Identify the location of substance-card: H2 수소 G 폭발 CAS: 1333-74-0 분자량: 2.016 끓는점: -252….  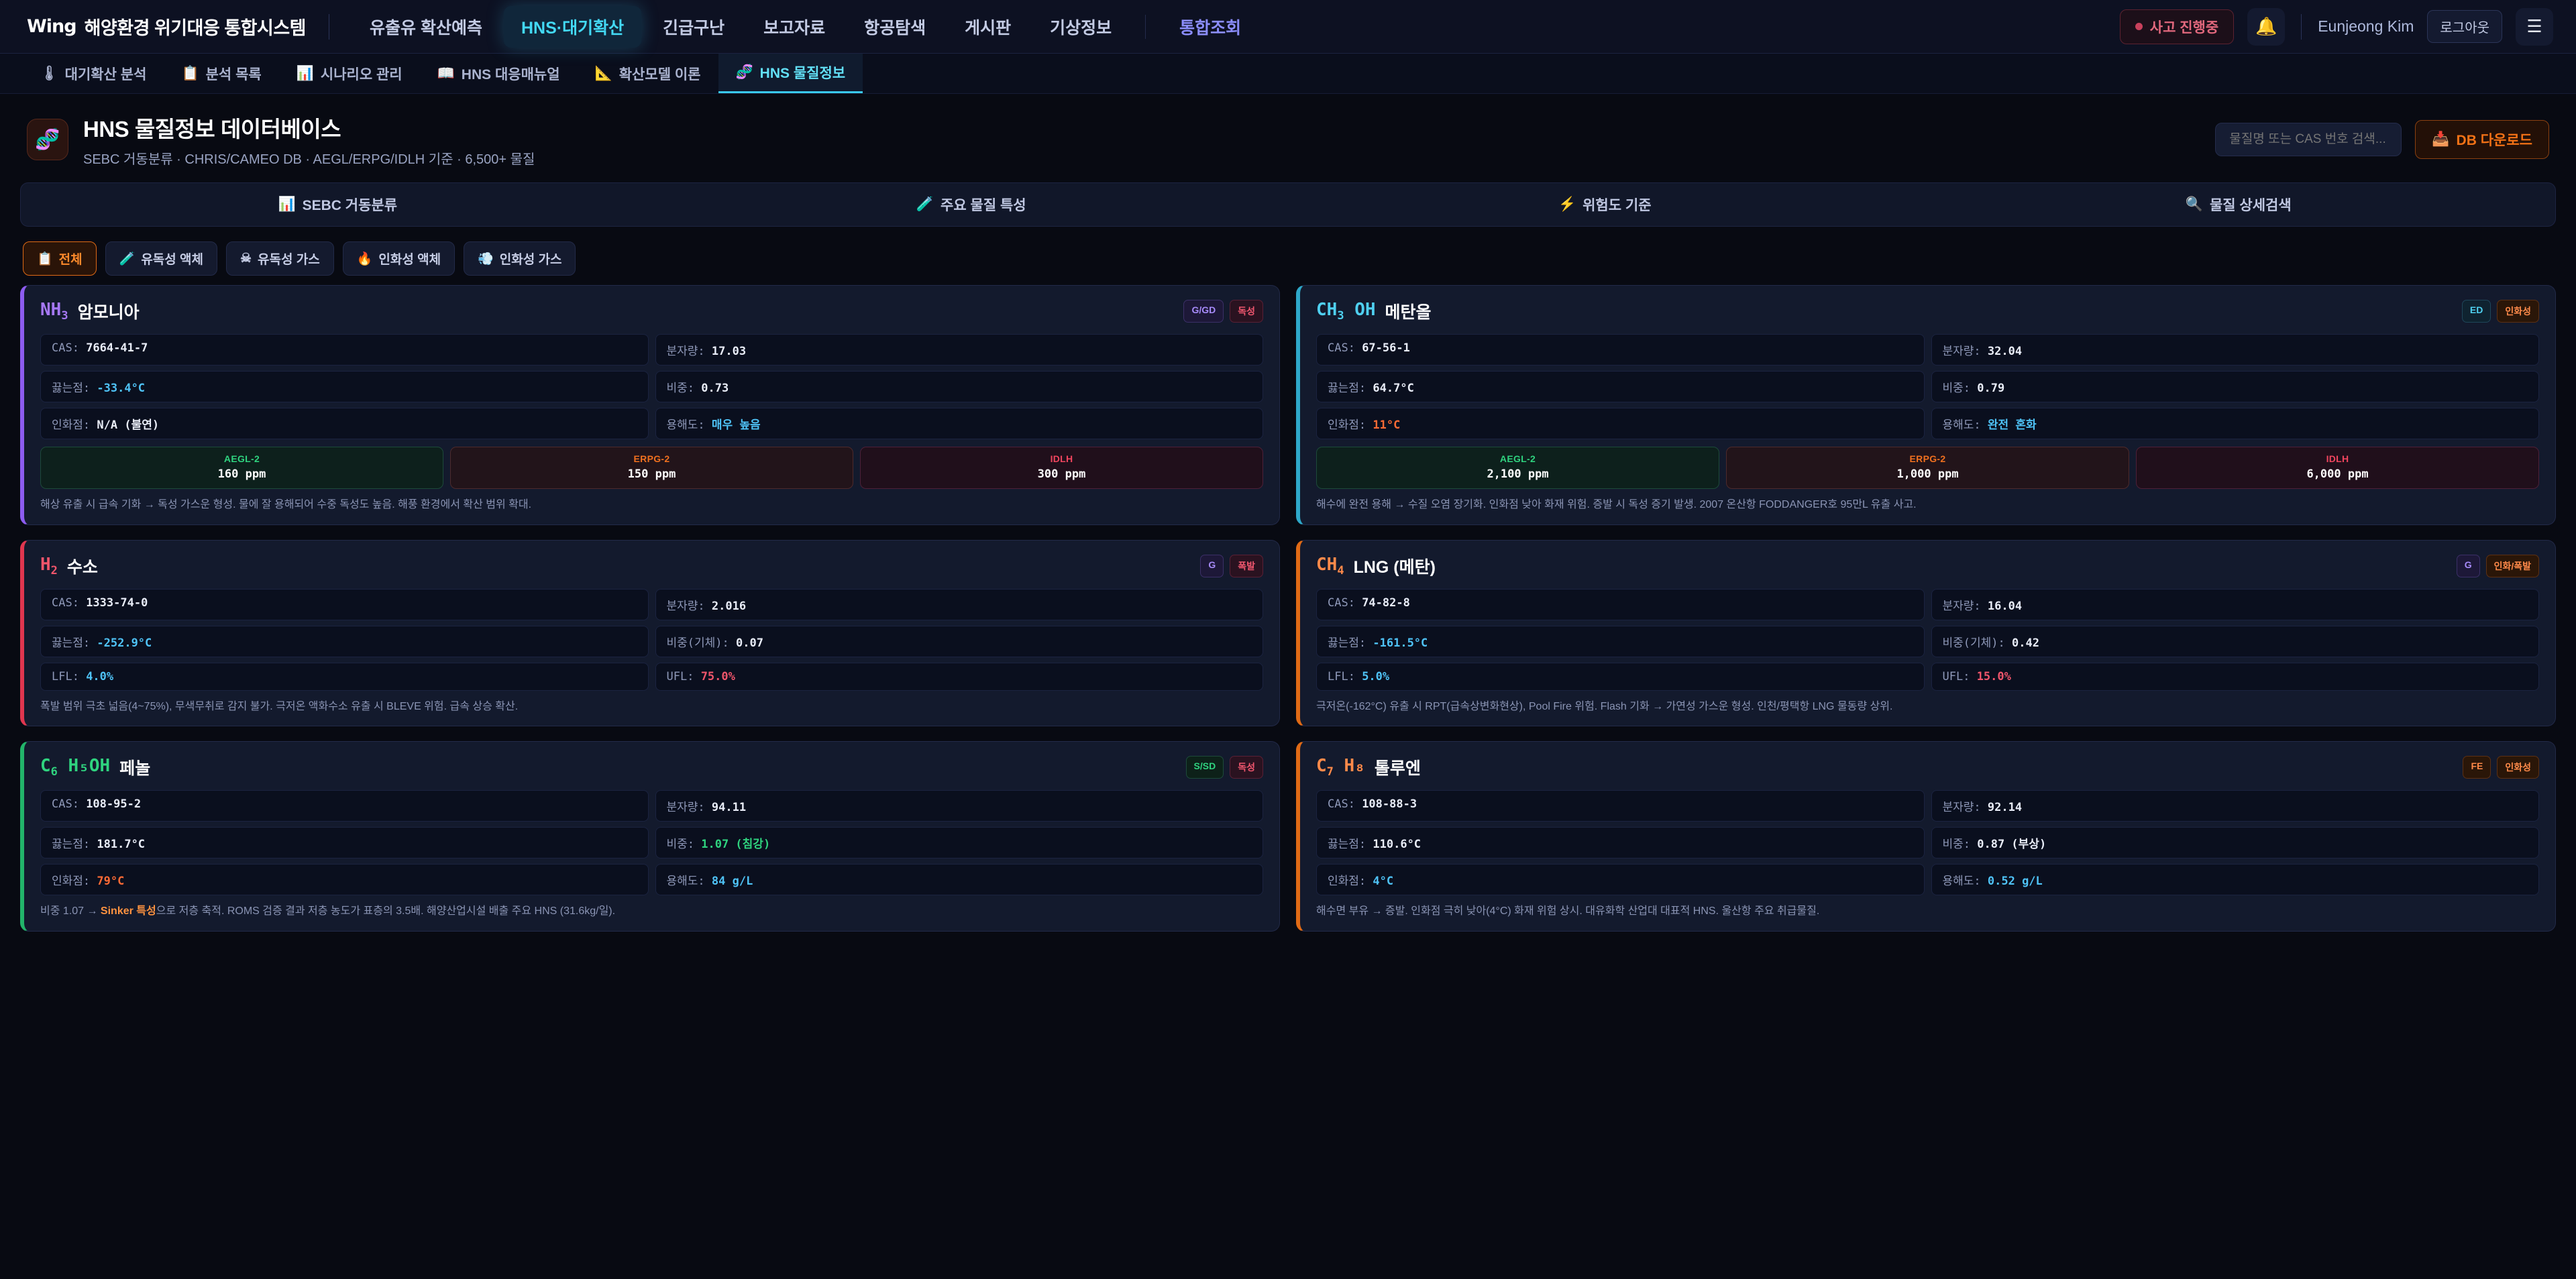
(650, 633).